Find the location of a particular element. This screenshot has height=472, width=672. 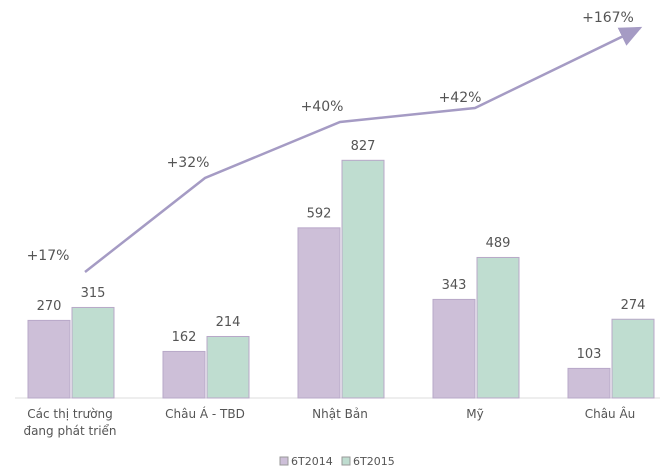

x-tick-label: Mỹ is located at coordinates (475, 414).